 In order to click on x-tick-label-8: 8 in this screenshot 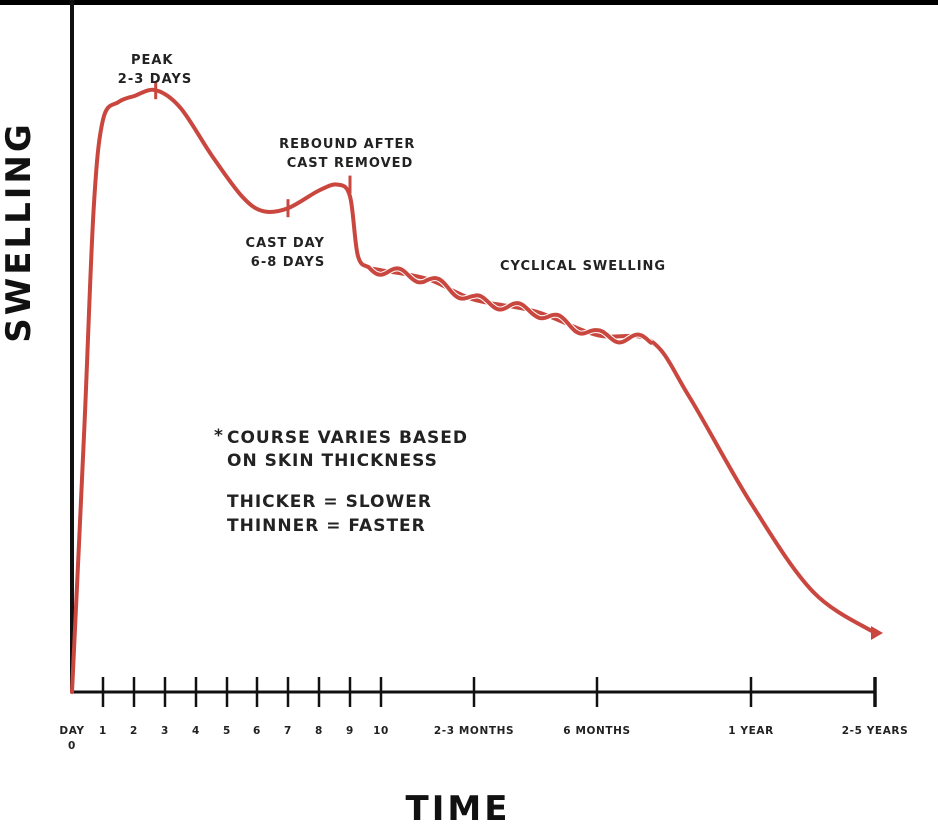, I will do `click(319, 731)`.